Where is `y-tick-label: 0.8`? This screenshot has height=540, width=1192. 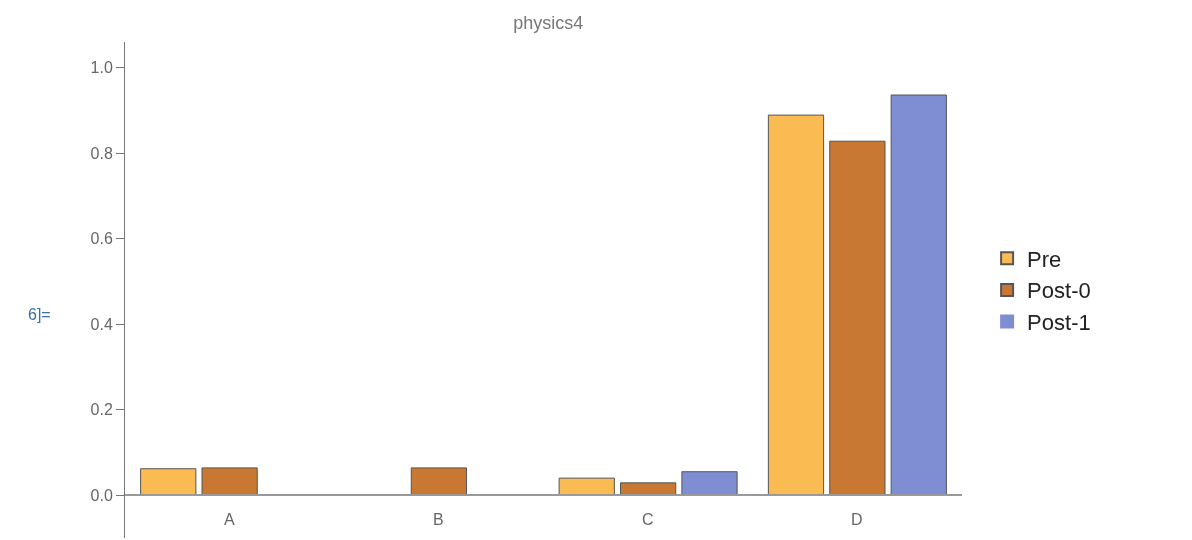 y-tick-label: 0.8 is located at coordinates (101, 153).